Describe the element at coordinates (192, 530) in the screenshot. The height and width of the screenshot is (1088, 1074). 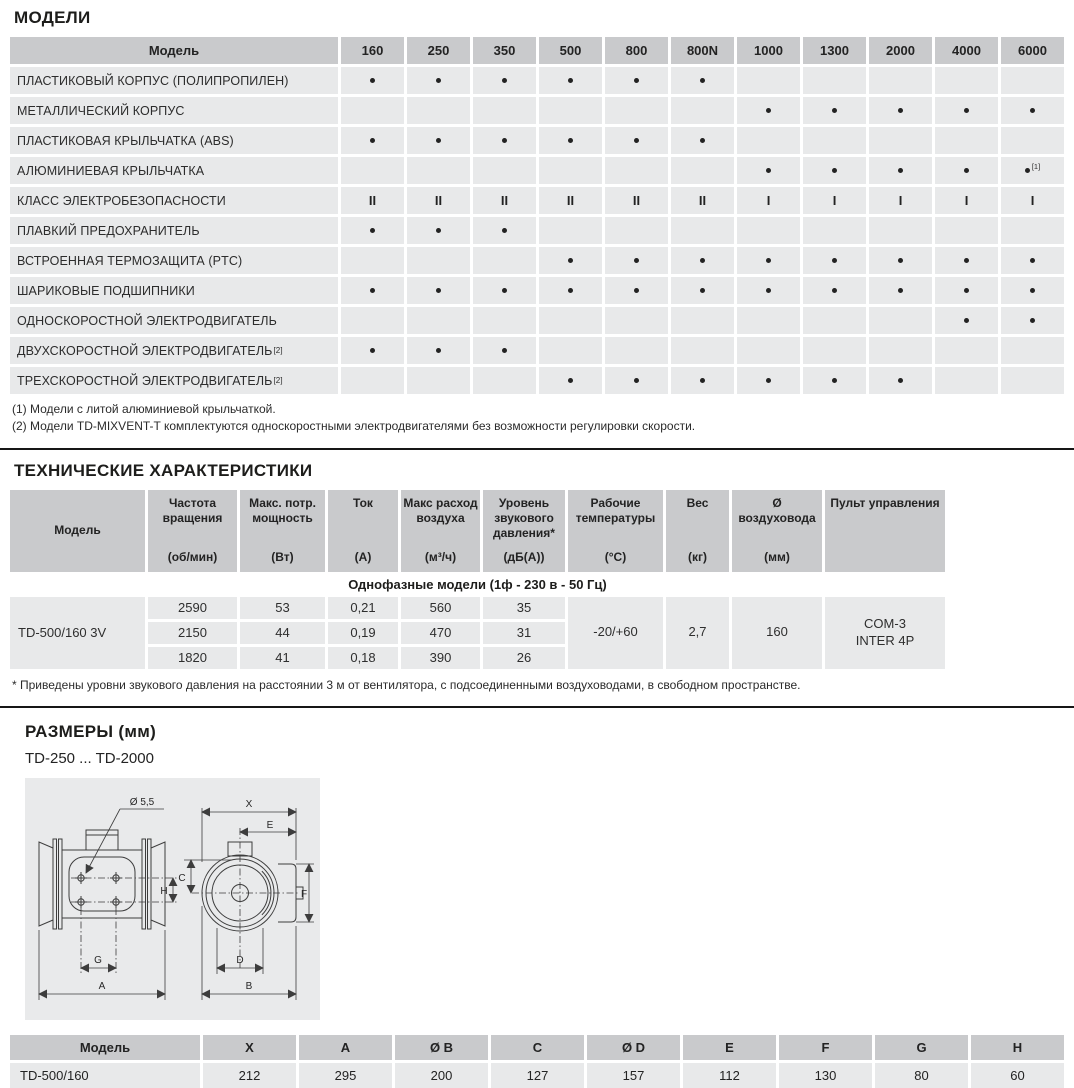
I see `tech-column-header: Частота вращения (об/мин)` at that location.